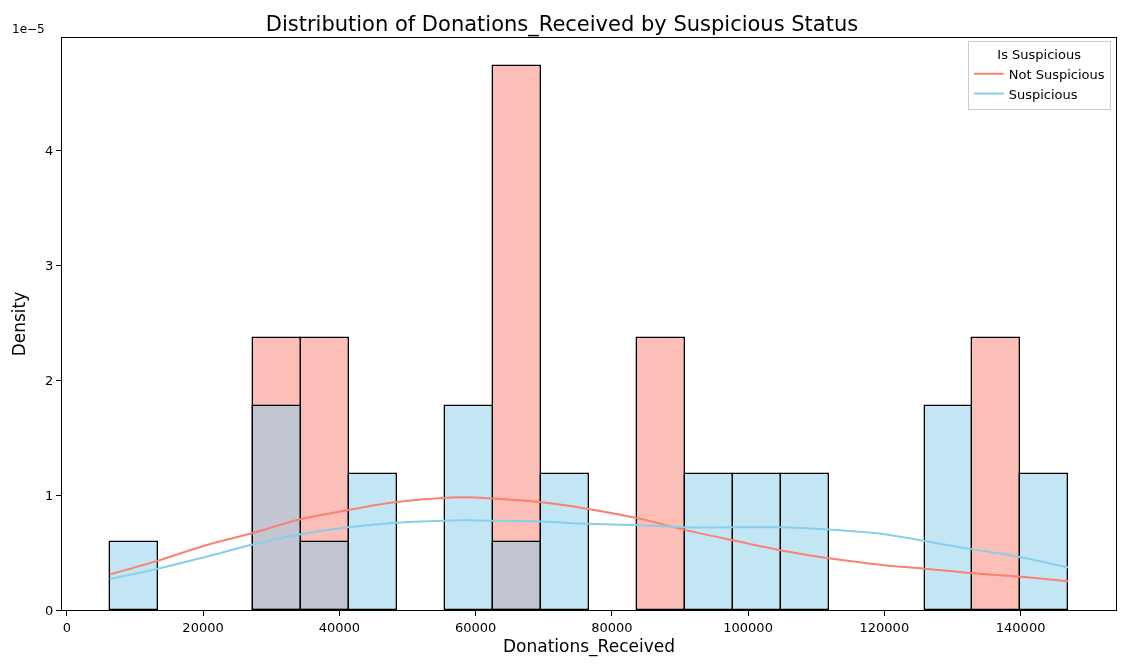 Image resolution: width=1124 pixels, height=666 pixels. What do you see at coordinates (49, 151) in the screenshot?
I see `y-tick-label: 4` at bounding box center [49, 151].